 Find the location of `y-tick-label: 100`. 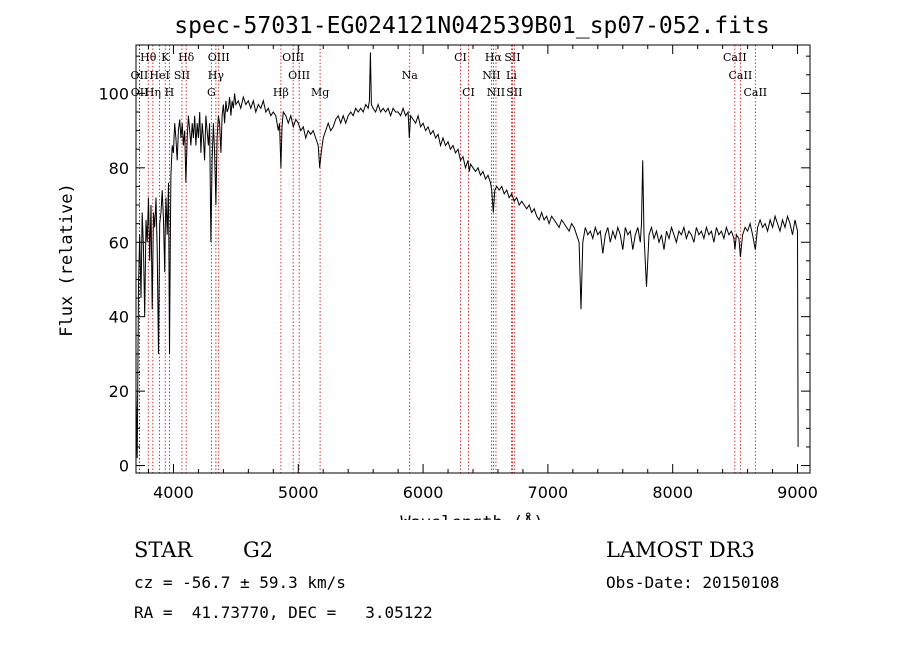

y-tick-label: 100 is located at coordinates (113, 93).